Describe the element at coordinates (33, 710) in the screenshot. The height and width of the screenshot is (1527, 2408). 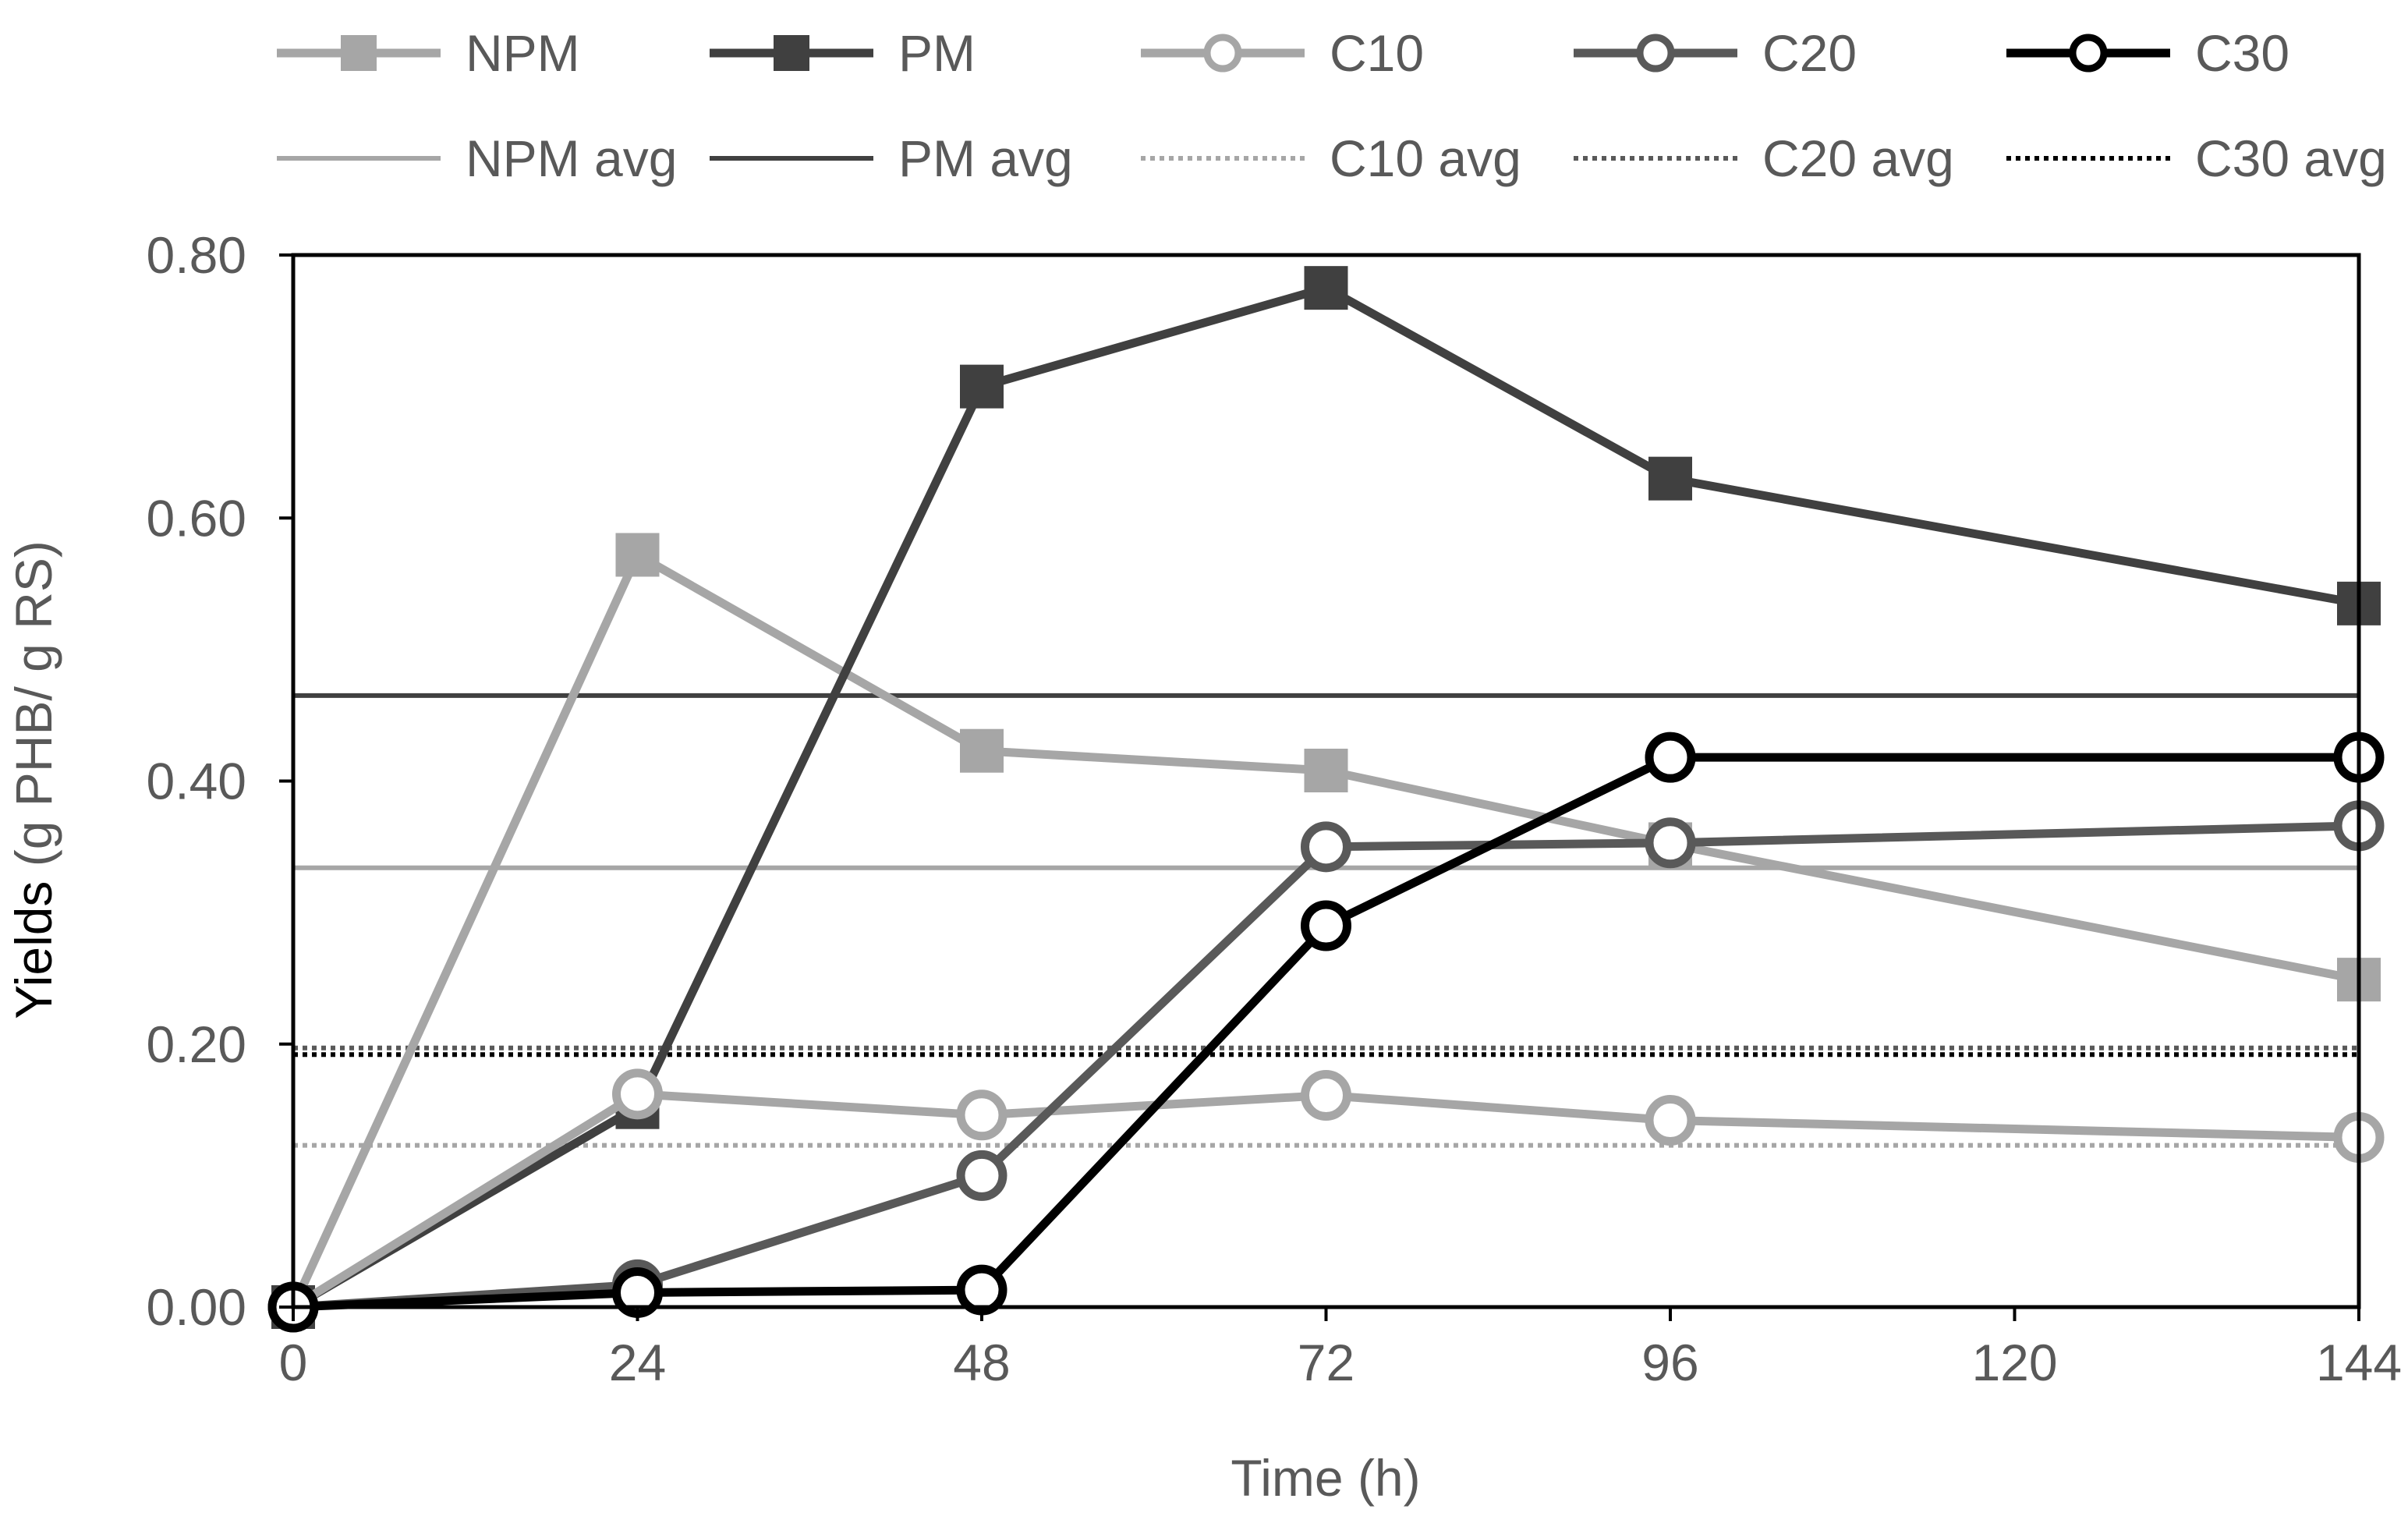
I see `y-axis-title-unit: (g PHB/ g RS)` at that location.